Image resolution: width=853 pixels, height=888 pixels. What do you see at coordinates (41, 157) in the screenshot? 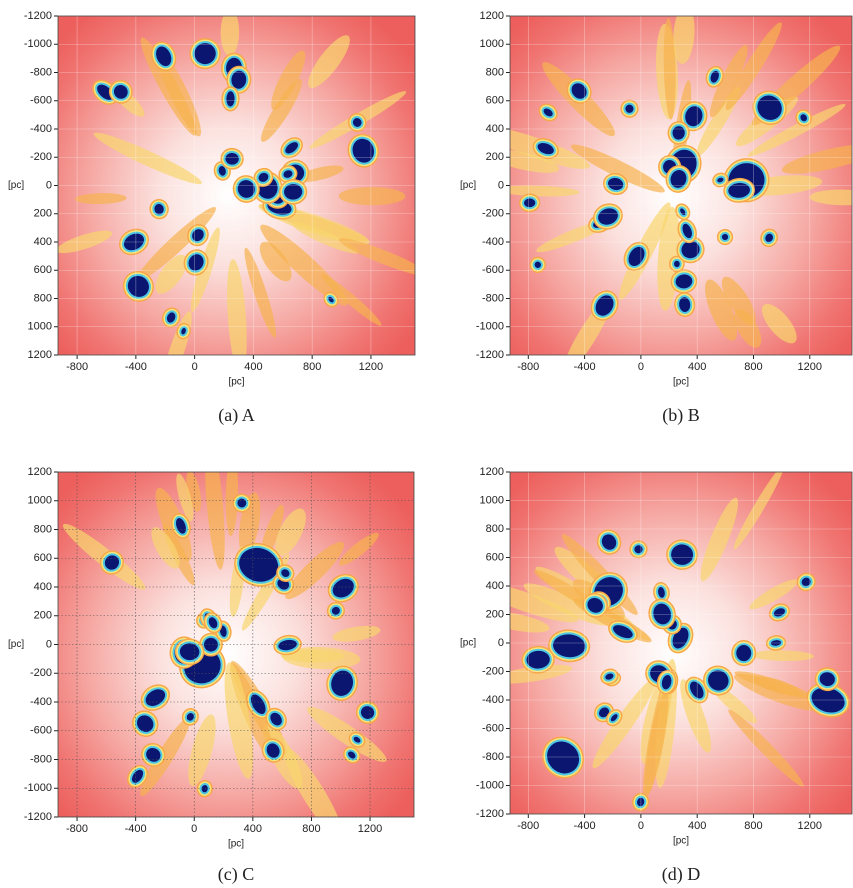
I see `y-tick-label: -200` at bounding box center [41, 157].